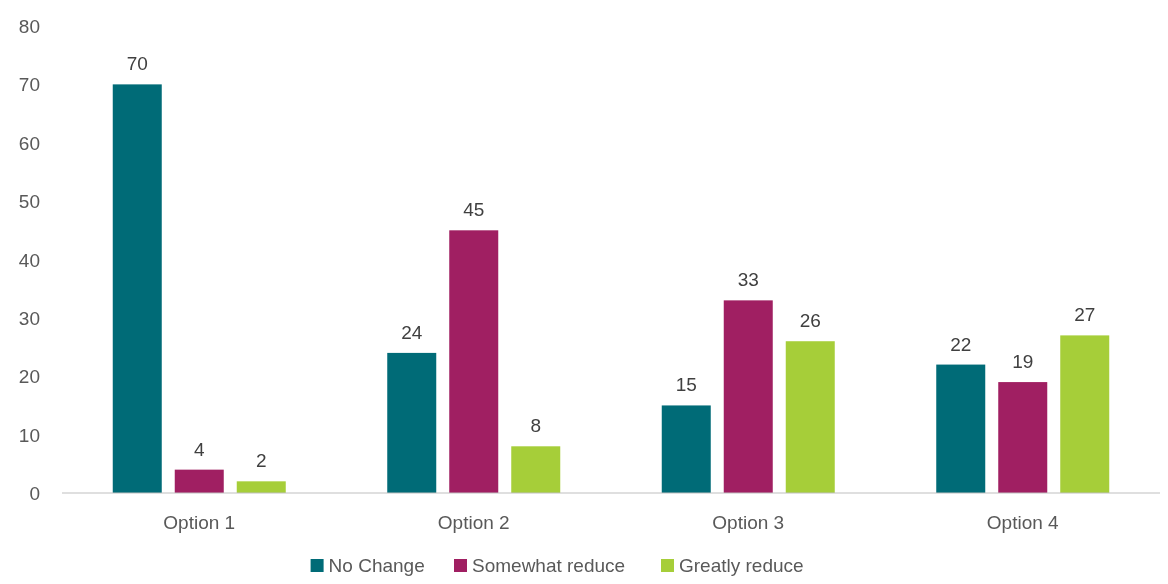  What do you see at coordinates (199, 449) in the screenshot?
I see `data-label: 4` at bounding box center [199, 449].